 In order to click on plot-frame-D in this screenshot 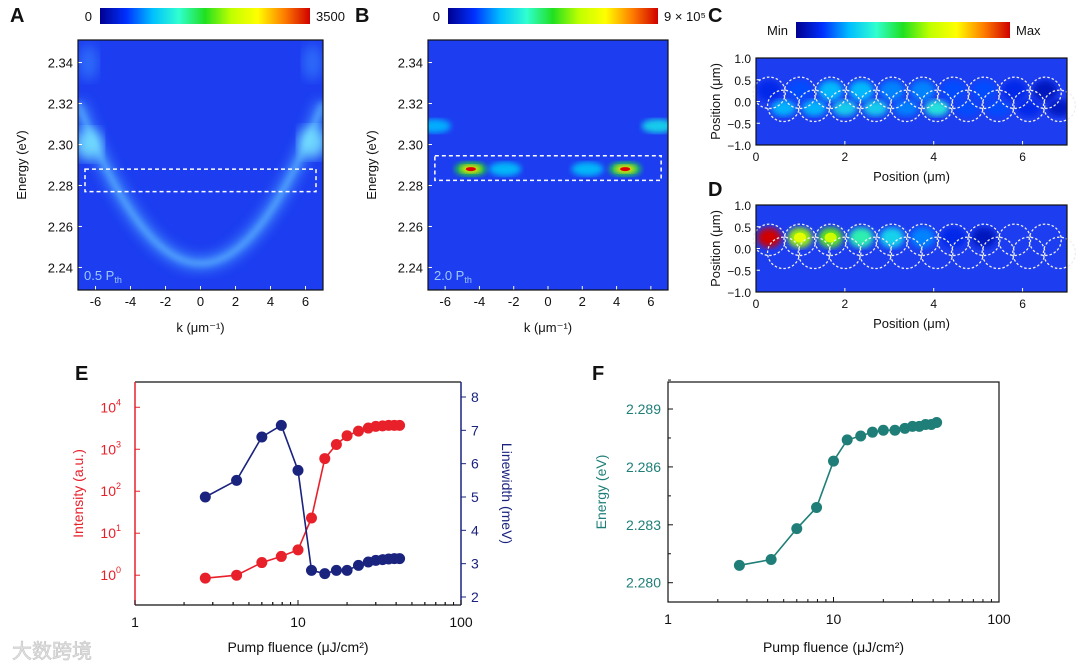, I will do `click(911, 248)`.